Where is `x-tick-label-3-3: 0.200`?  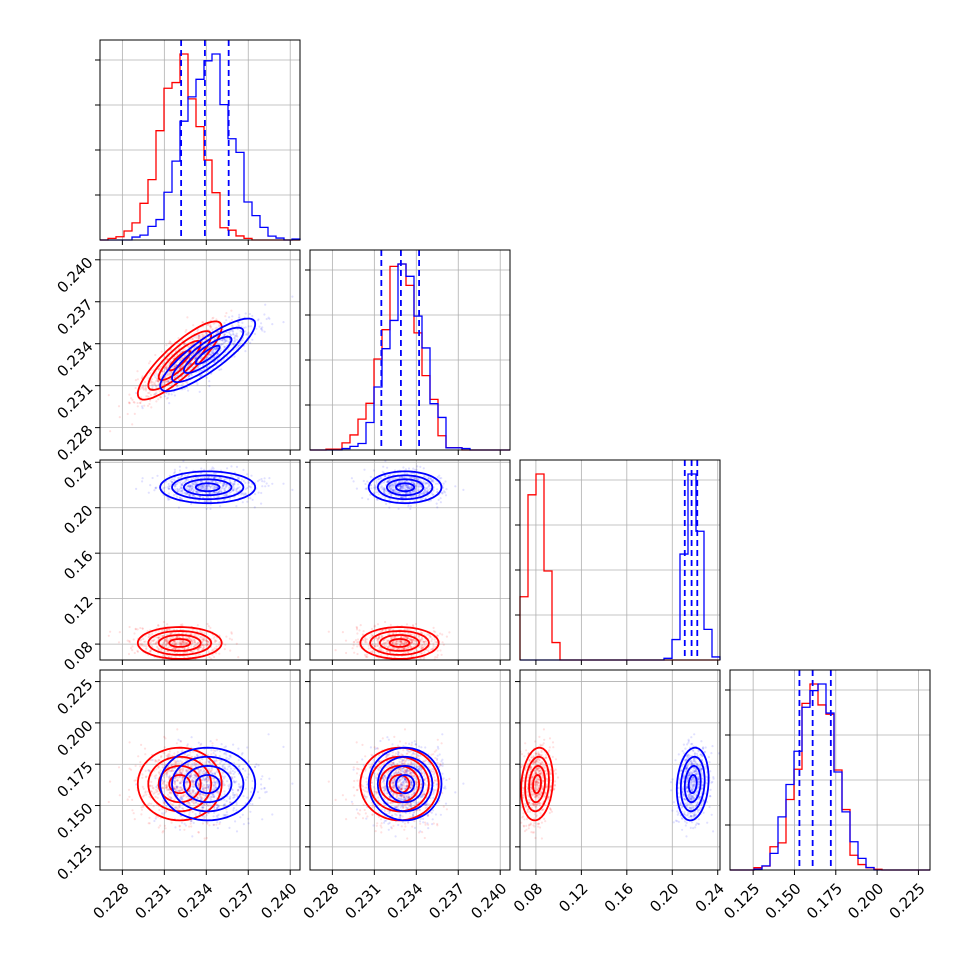
x-tick-label-3-3: 0.200 is located at coordinates (865, 901).